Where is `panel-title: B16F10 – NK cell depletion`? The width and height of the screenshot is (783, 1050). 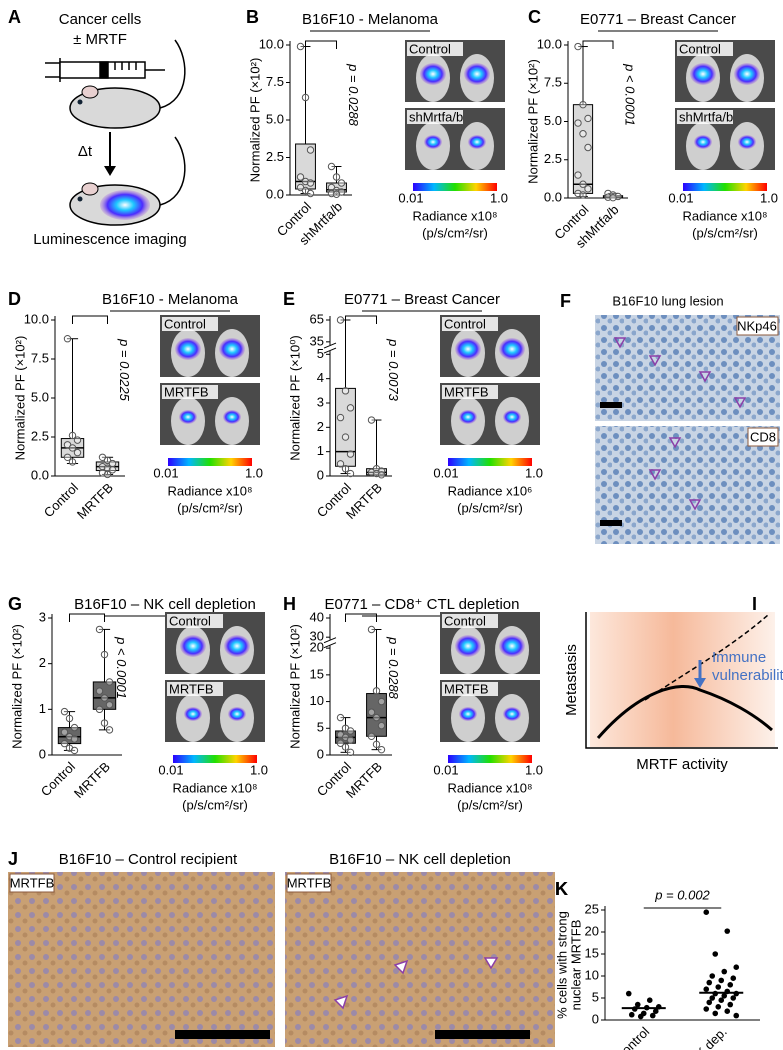
panel-title: B16F10 – NK cell depletion is located at coordinates (420, 859).